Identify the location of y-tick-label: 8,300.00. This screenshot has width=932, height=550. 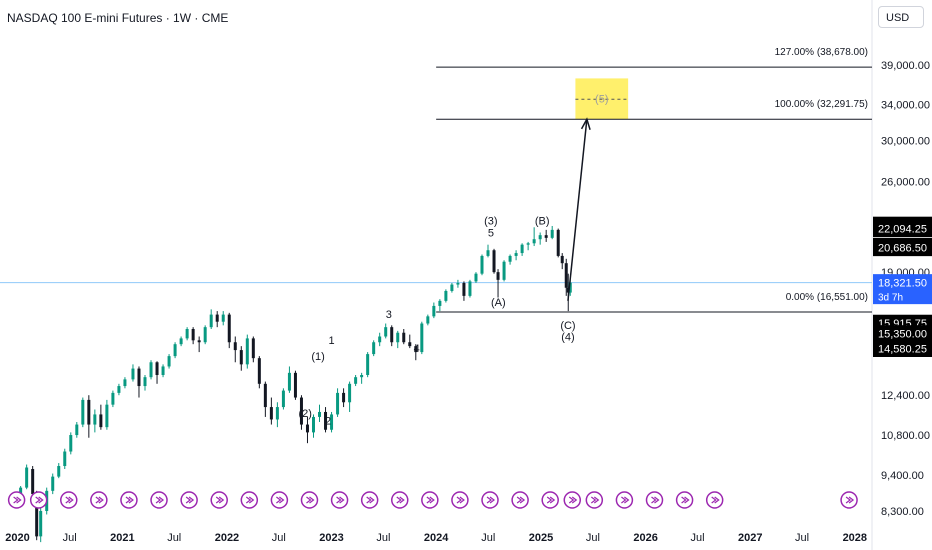
(902, 512).